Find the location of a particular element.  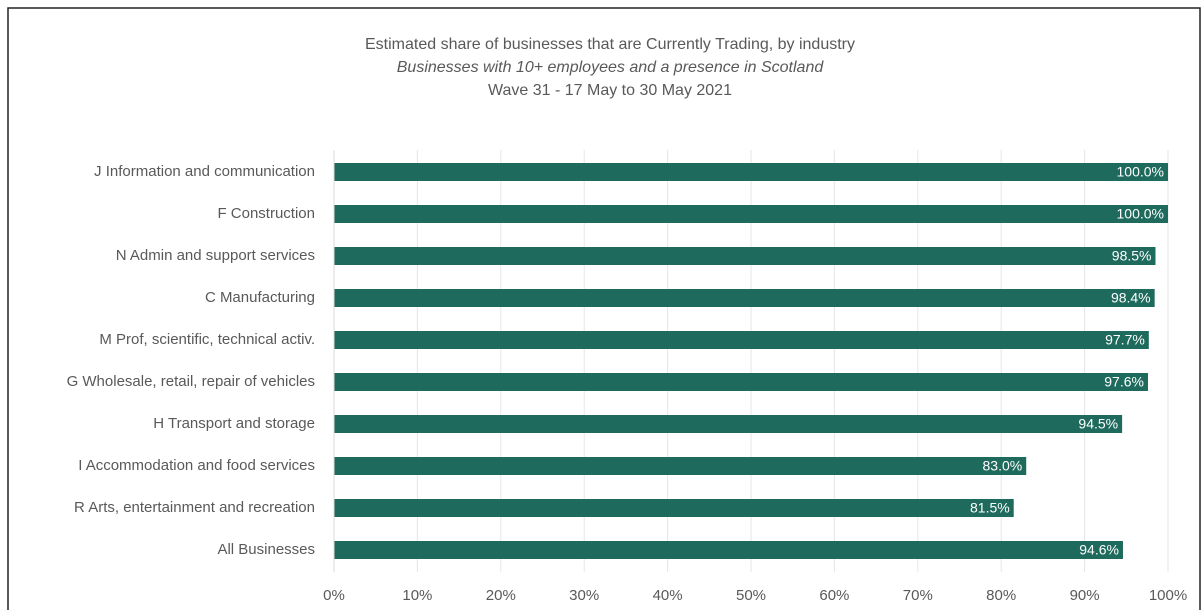

chart-subtitle: Wave 31 - 17 May to 30 May 2021 is located at coordinates (610, 90).